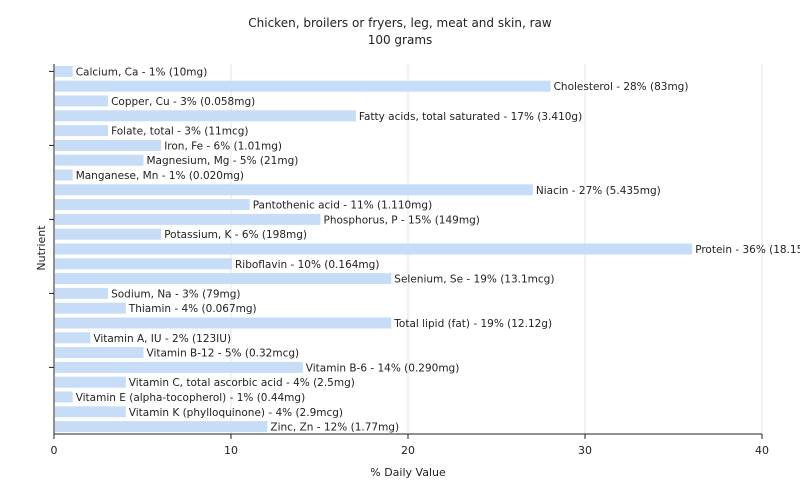 The image size is (800, 500). Describe the element at coordinates (342, 206) in the screenshot. I see `bar-label: Pantothenic acid - 11% (1.110mg)` at that location.